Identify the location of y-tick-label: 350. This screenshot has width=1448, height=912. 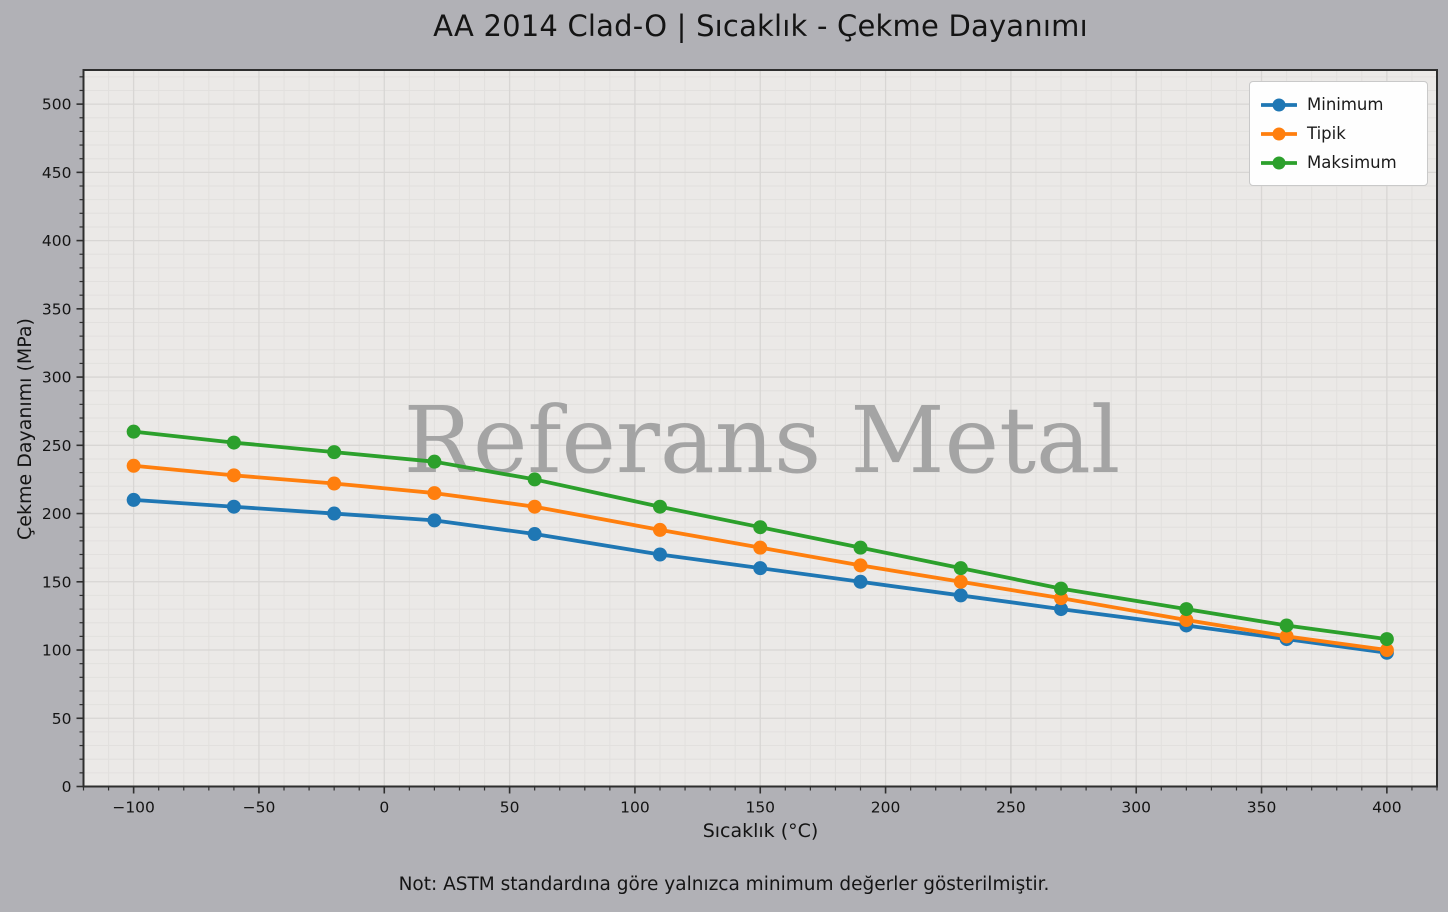
(57, 309).